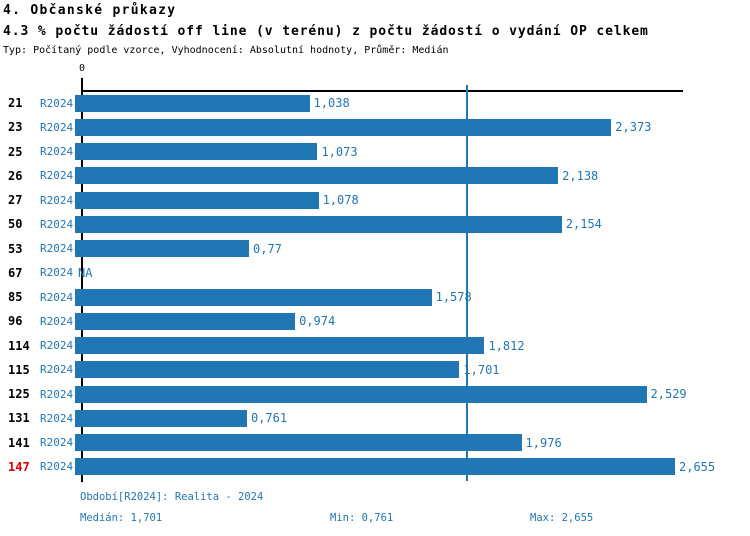 The image size is (750, 536). I want to click on bar-track: 1,976, so click(375, 443).